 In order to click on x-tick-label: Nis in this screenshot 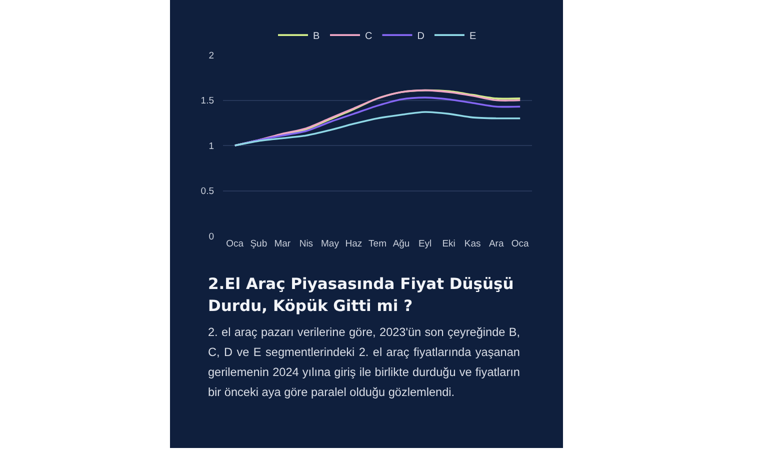, I will do `click(306, 244)`.